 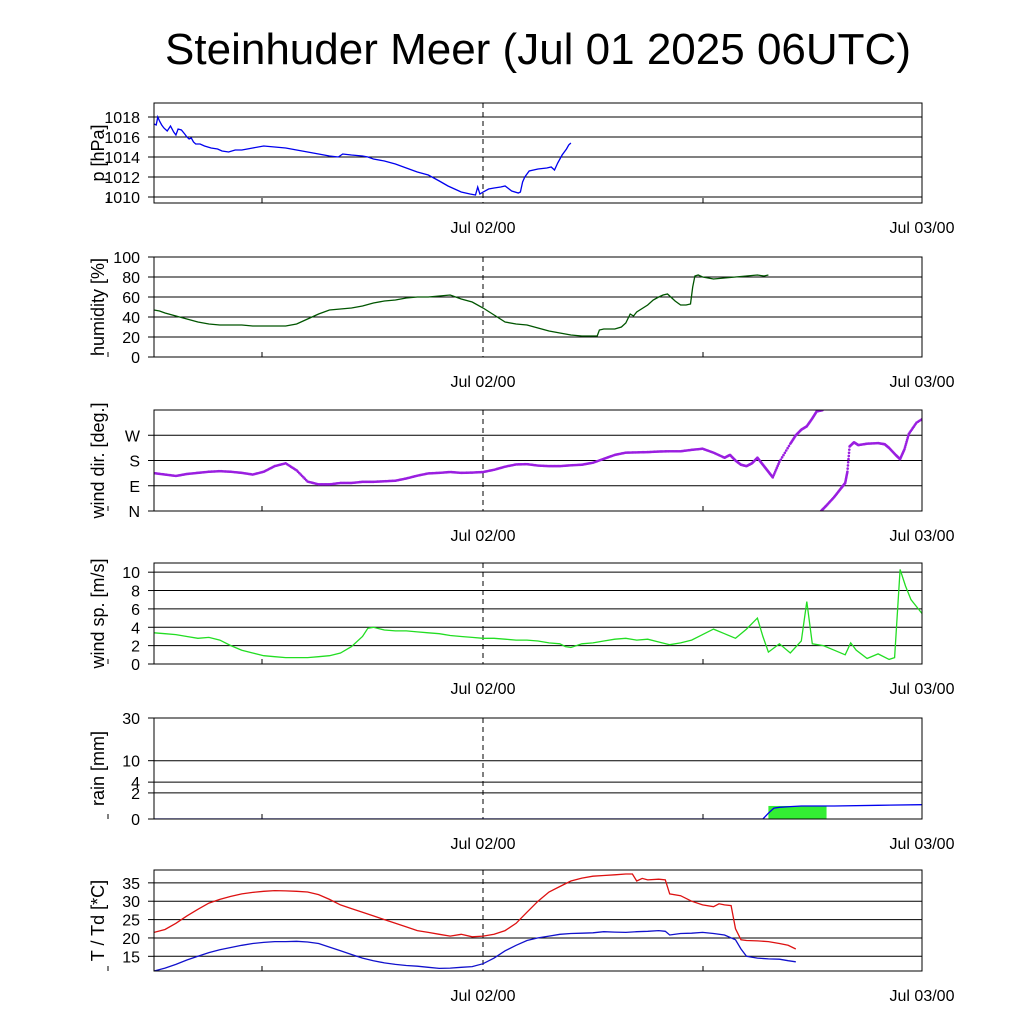 What do you see at coordinates (134, 512) in the screenshot?
I see `y-tick-label: N` at bounding box center [134, 512].